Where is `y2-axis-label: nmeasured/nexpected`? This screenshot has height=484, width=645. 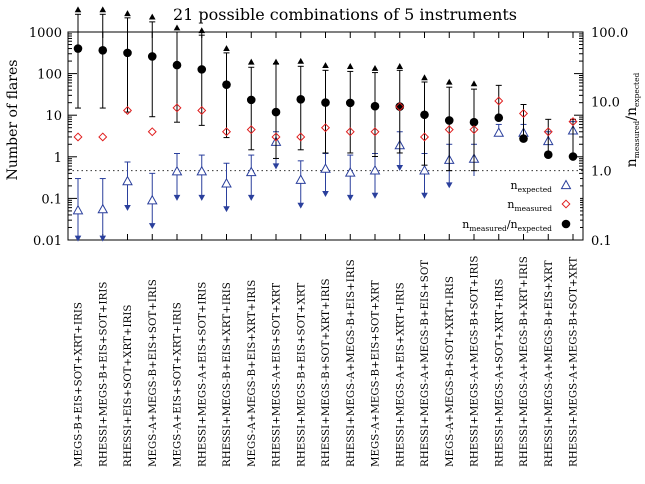
y2-axis-label: nmeasured/nexpected is located at coordinates (632, 119).